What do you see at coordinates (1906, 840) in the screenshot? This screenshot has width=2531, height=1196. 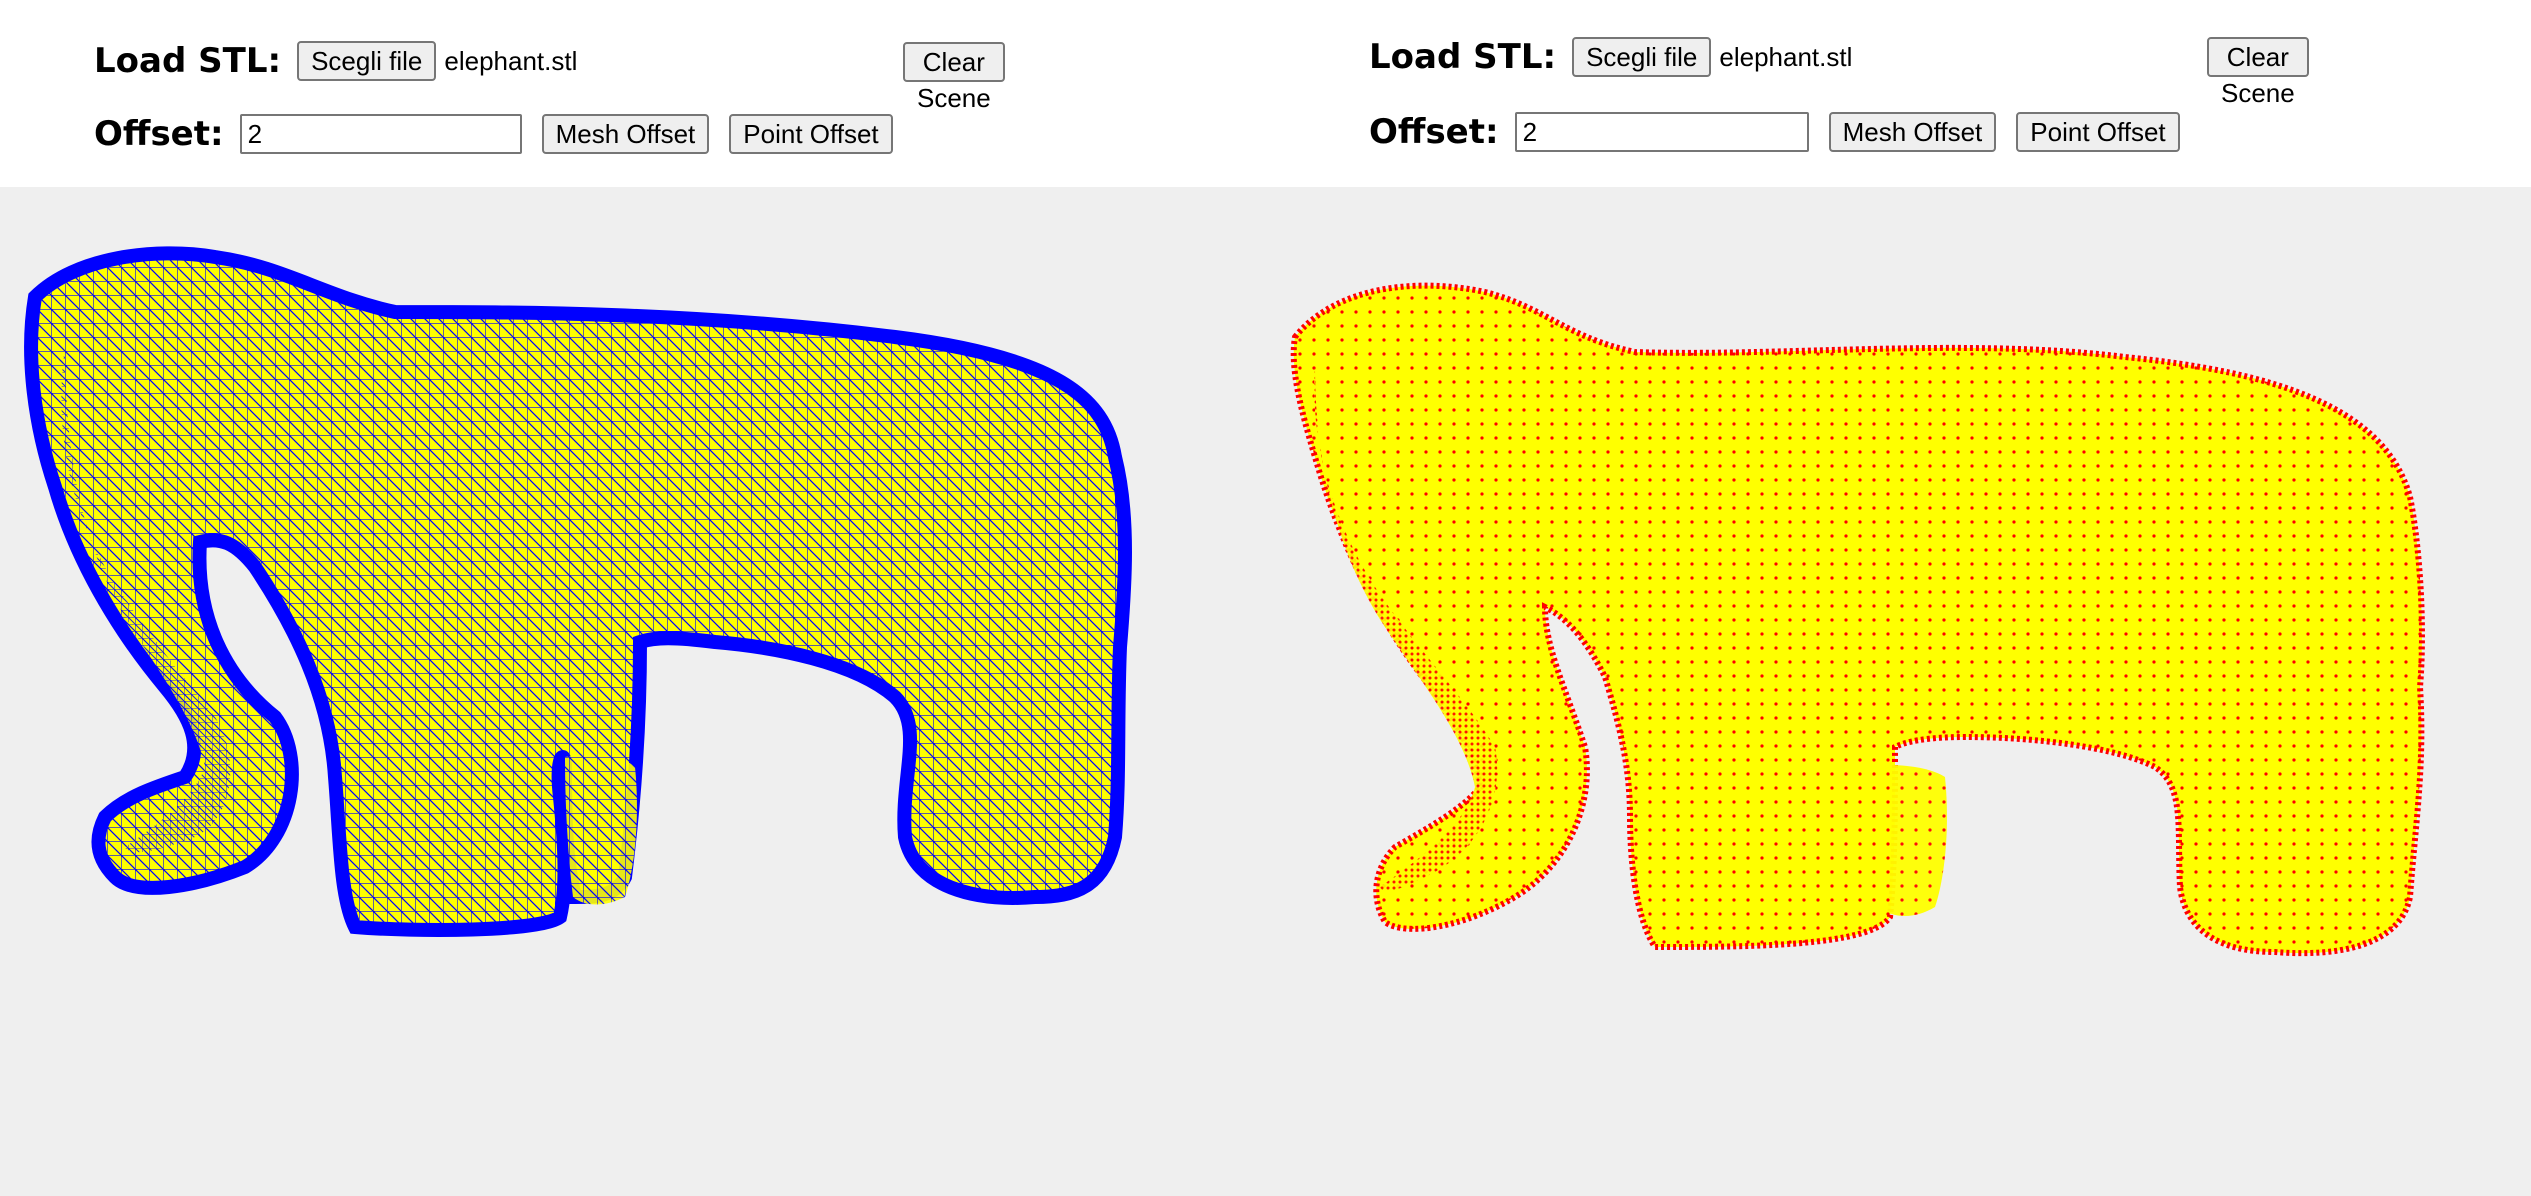 I see `elephant-point-rear-inner-leg` at bounding box center [1906, 840].